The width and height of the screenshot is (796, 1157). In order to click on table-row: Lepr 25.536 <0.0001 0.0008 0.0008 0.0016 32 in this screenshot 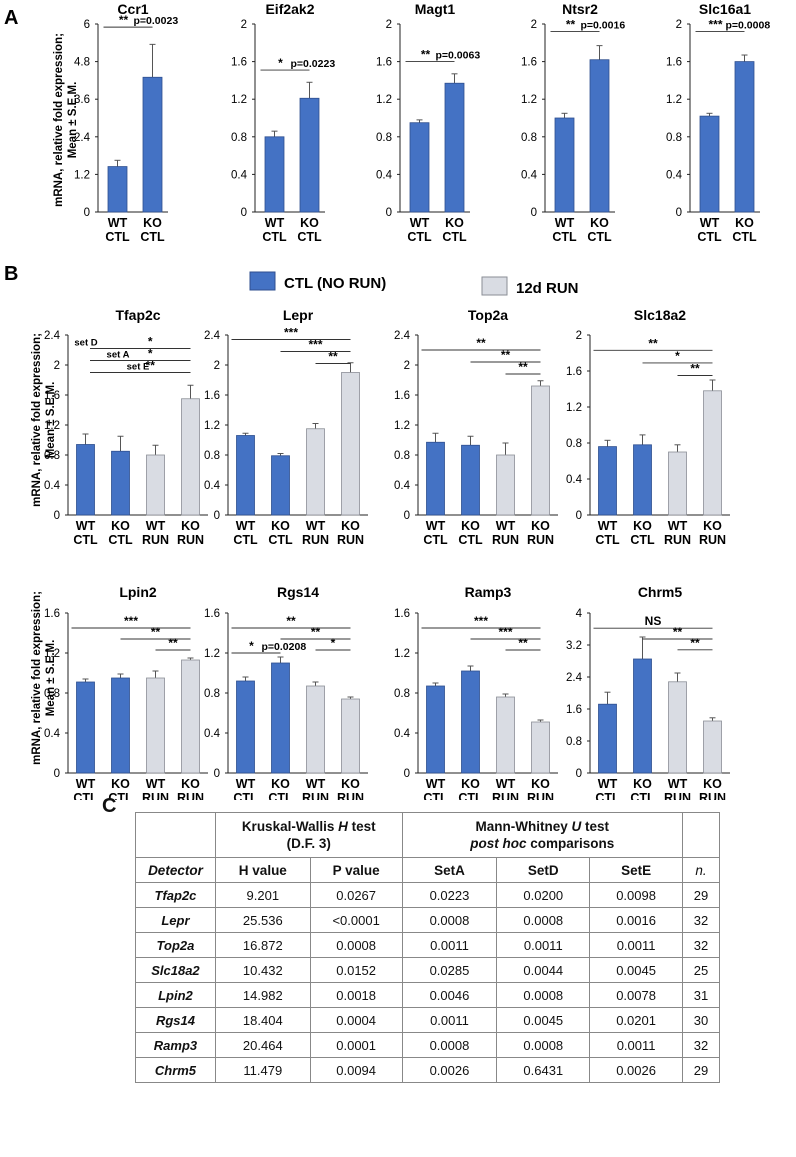, I will do `click(427, 920)`.